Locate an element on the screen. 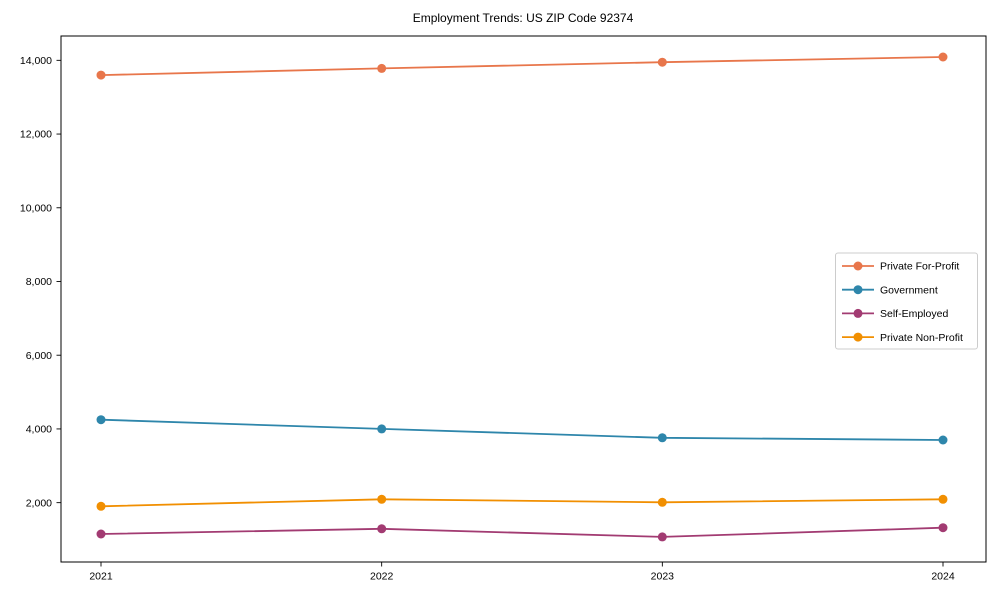 The width and height of the screenshot is (1000, 600). y-axis-tick-label: 6,000 is located at coordinates (39, 356).